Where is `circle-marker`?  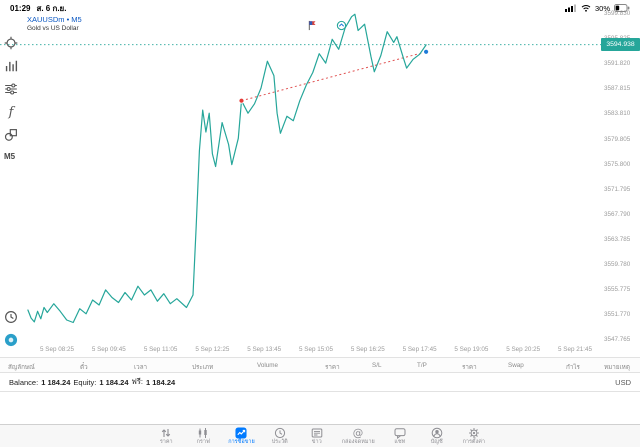 circle-marker is located at coordinates (341, 25).